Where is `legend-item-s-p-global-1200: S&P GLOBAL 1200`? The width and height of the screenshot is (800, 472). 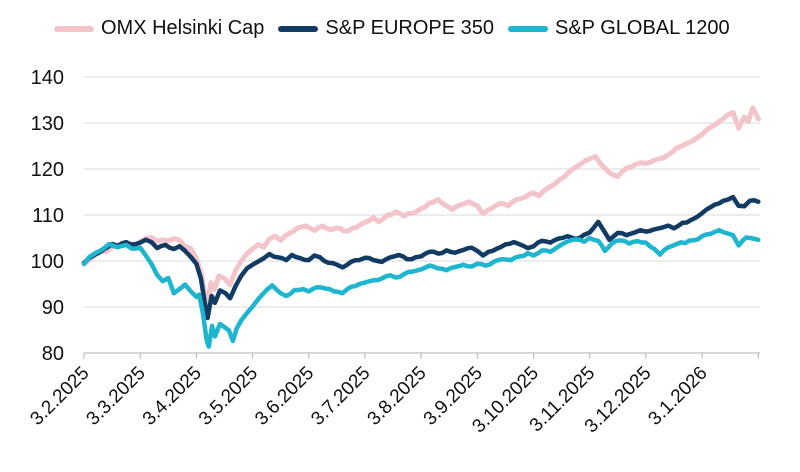
legend-item-s-p-global-1200: S&P GLOBAL 1200 is located at coordinates (619, 28).